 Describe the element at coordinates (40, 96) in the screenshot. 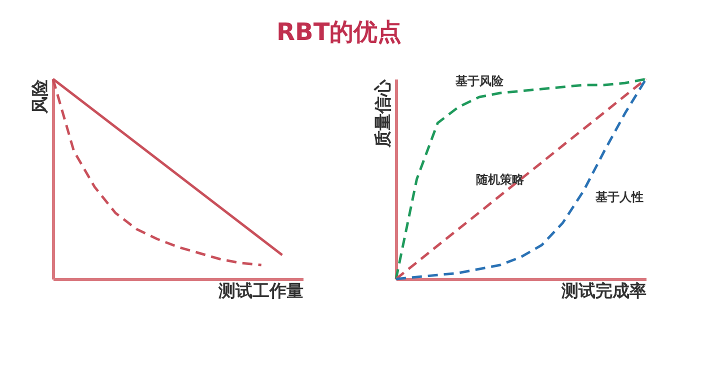

I see `y-axis-title: 风险` at that location.